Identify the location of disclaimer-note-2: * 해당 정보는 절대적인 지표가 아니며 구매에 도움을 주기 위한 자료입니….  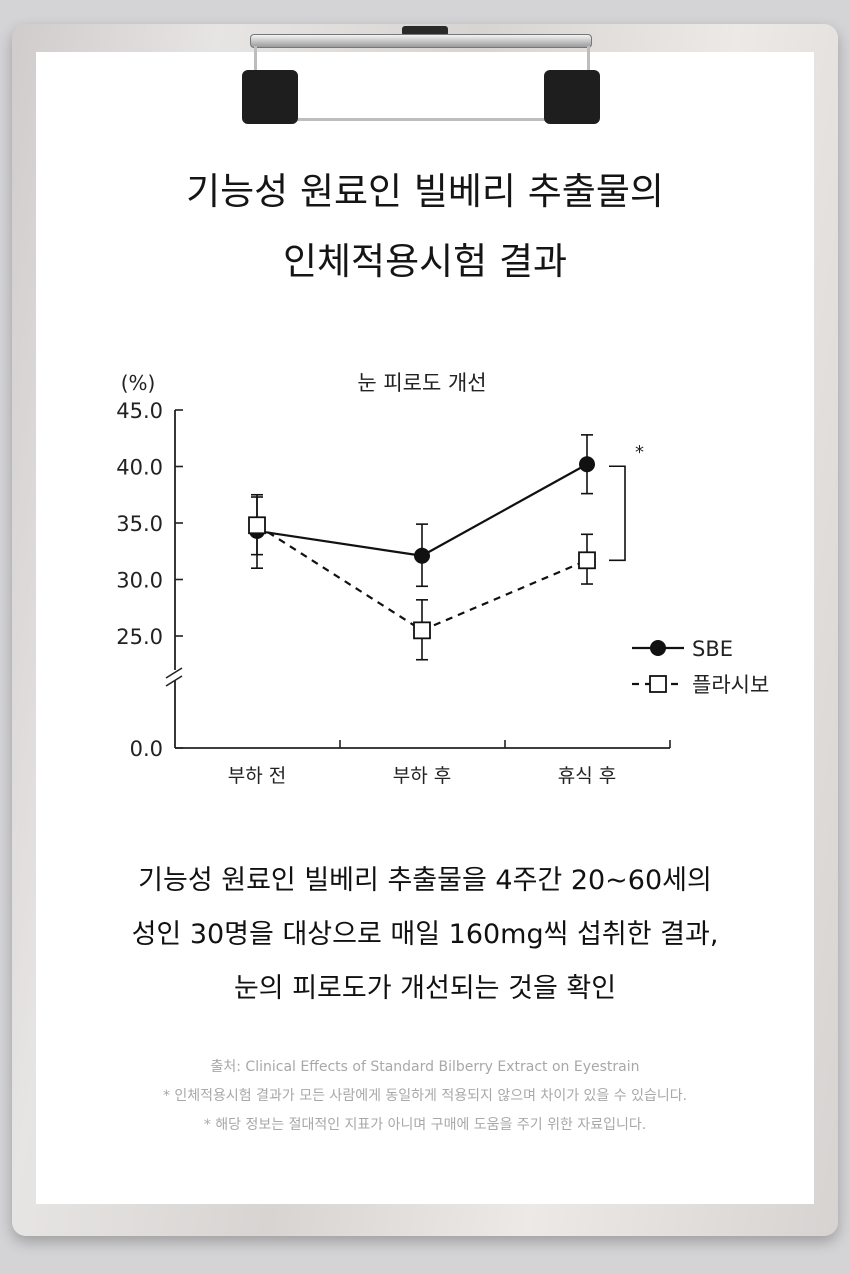
(425, 1125).